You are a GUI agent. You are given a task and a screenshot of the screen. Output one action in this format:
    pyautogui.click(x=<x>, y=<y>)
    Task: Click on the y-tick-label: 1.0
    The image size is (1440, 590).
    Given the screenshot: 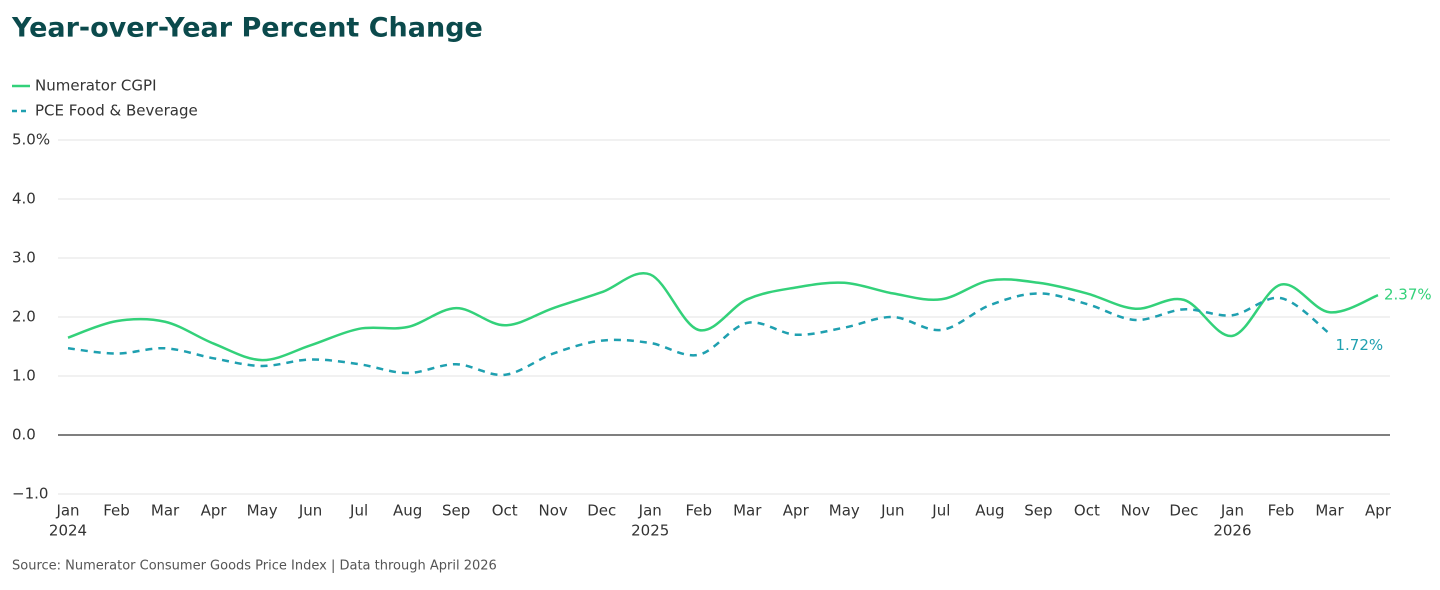 What is the action you would take?
    pyautogui.click(x=24, y=376)
    